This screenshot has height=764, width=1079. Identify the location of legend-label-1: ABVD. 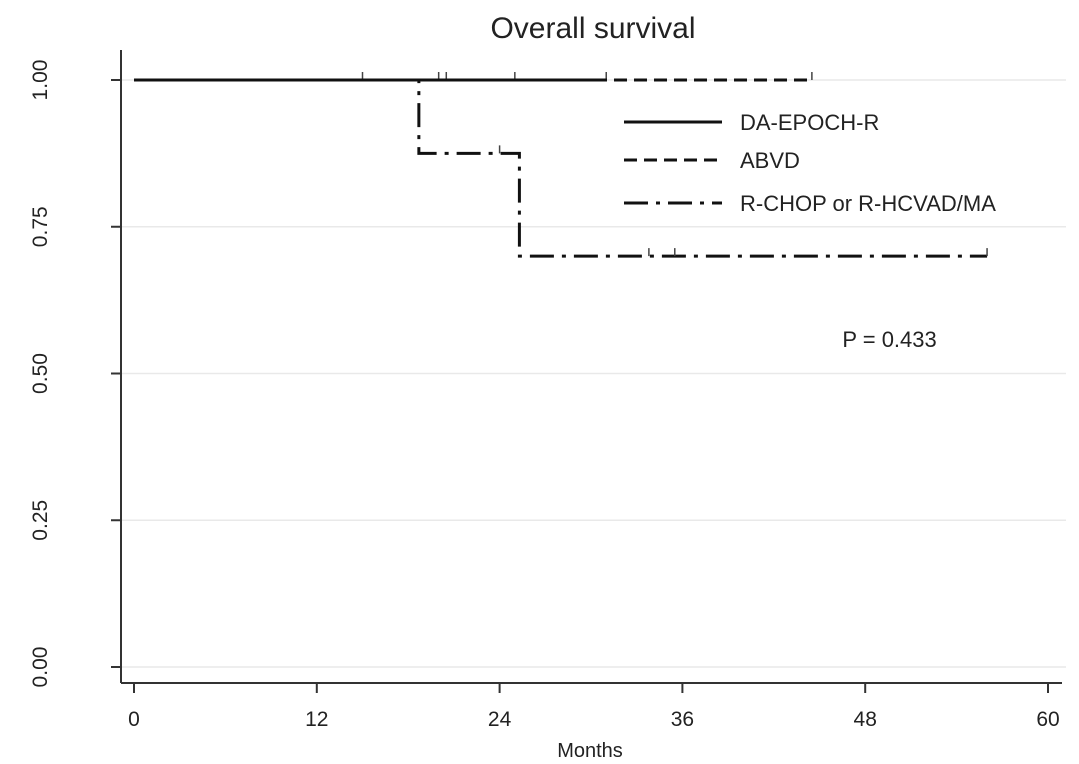
(770, 160).